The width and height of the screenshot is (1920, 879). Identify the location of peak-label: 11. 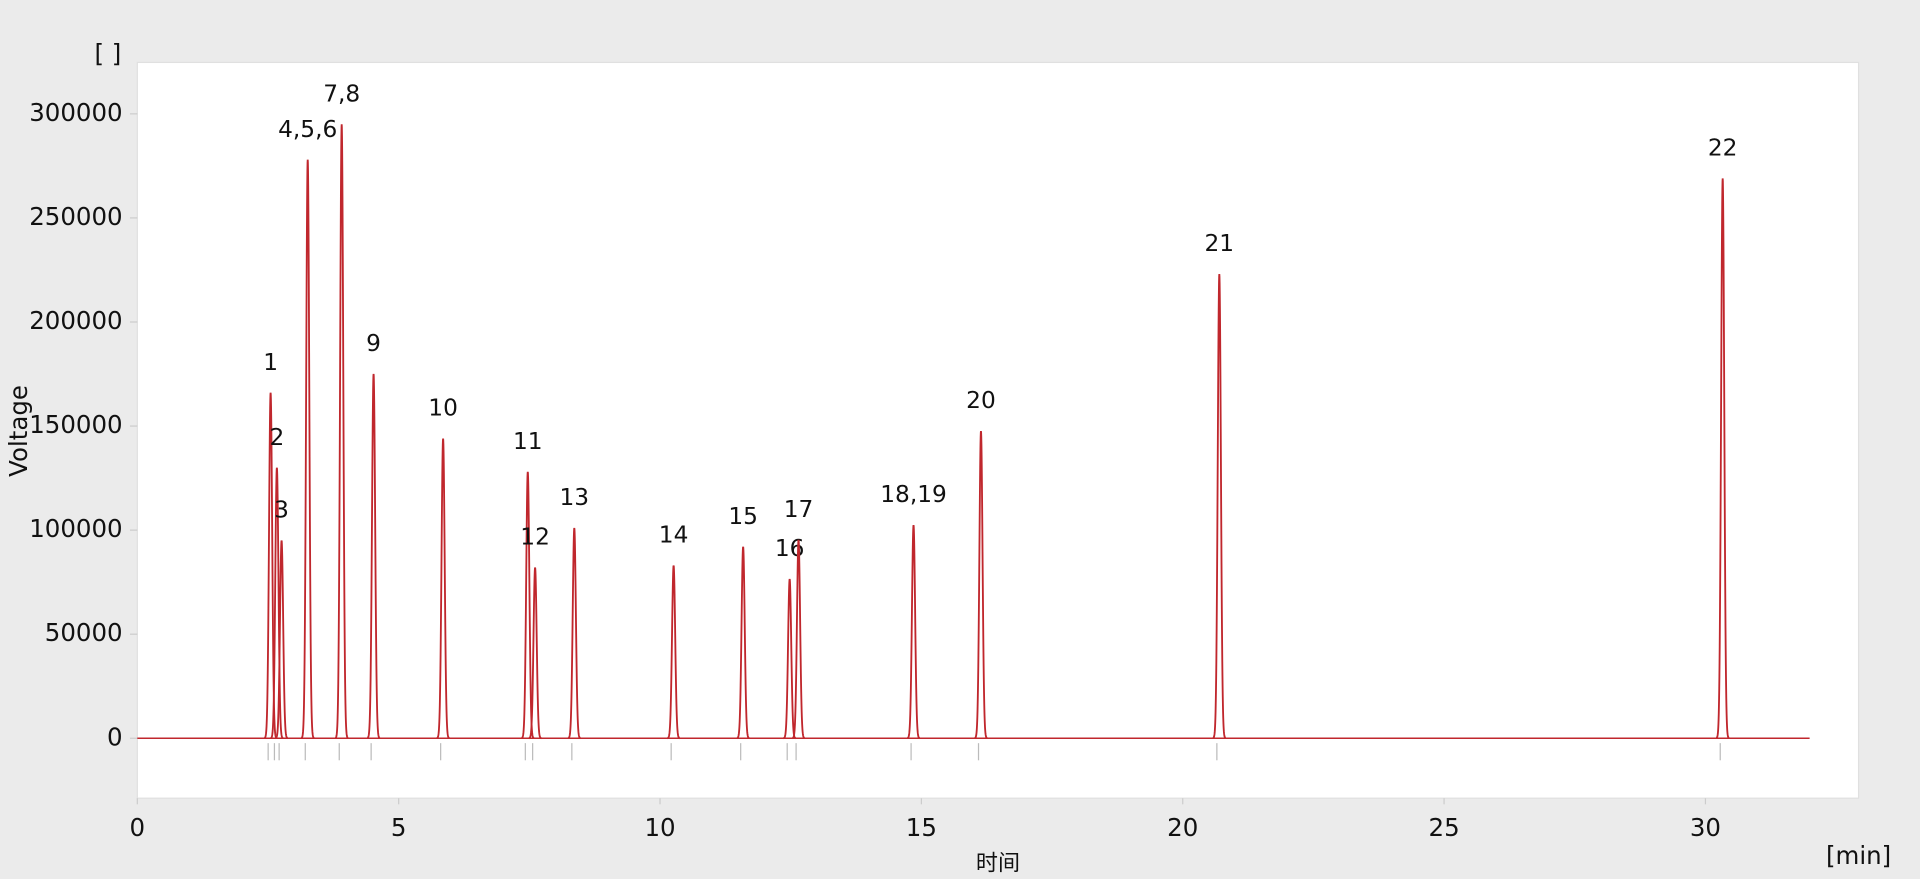
(528, 441).